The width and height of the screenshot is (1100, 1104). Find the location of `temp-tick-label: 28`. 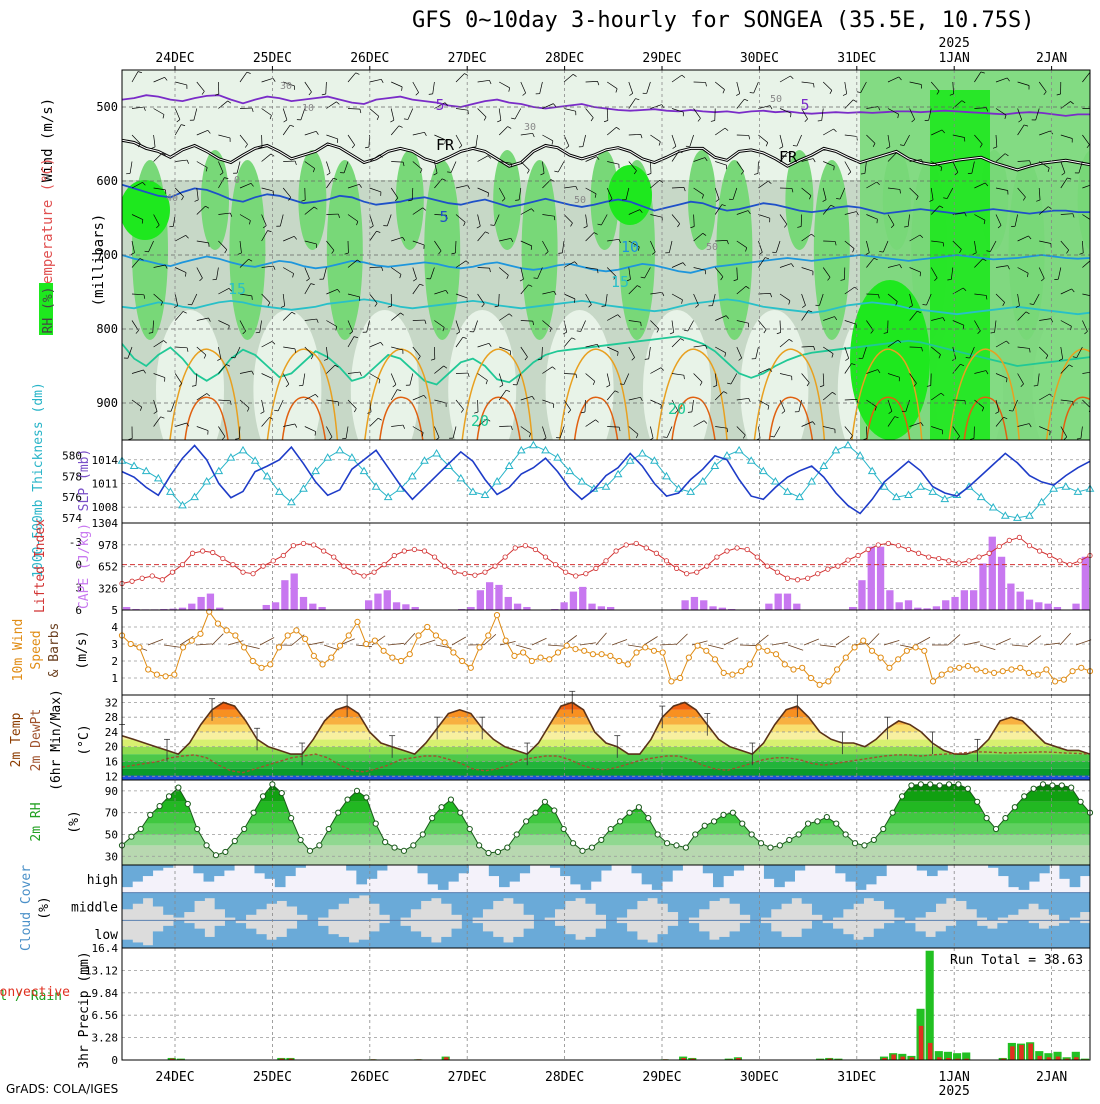

temp-tick-label: 28 is located at coordinates (111, 717).